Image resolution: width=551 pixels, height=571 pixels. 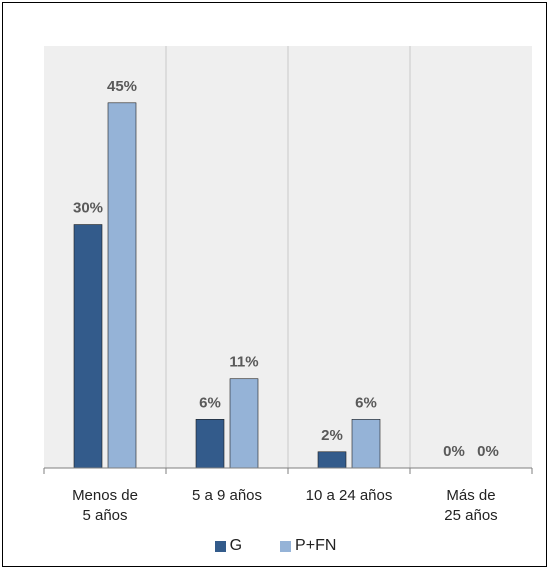 I want to click on legend-item-pfn: P+FN, so click(x=308, y=546).